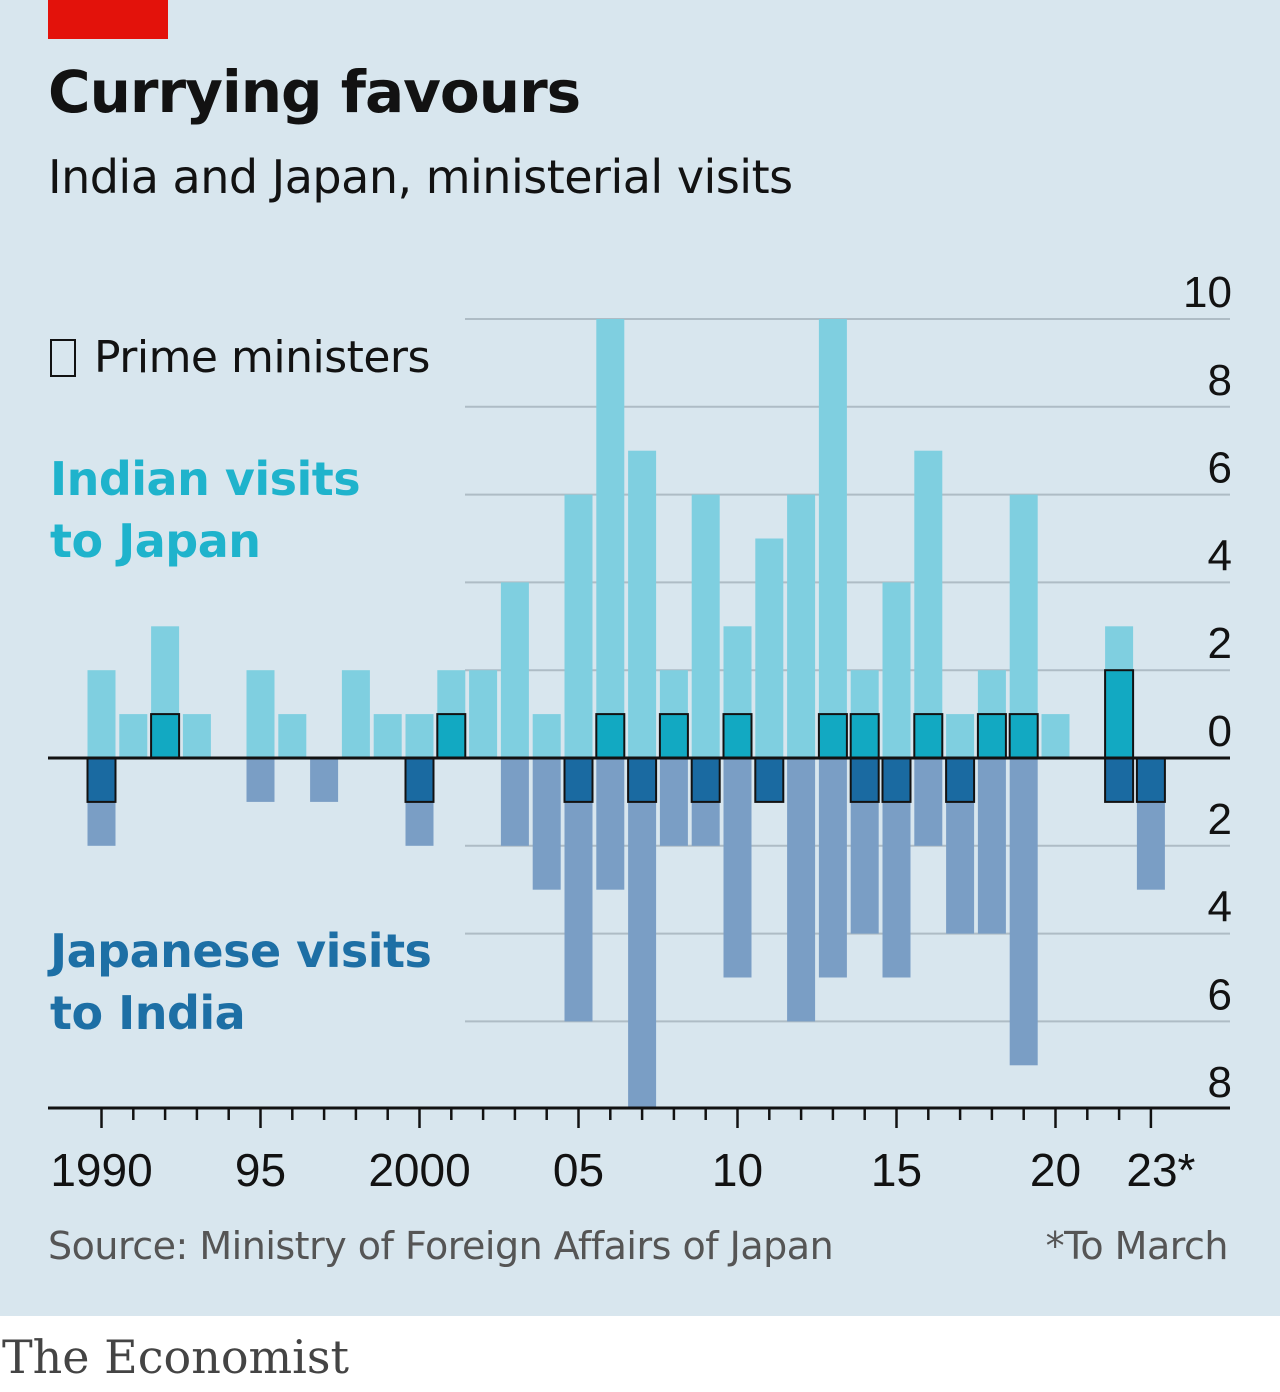 The image size is (1280, 1392). What do you see at coordinates (514, 670) in the screenshot?
I see `bar-indian-2003` at bounding box center [514, 670].